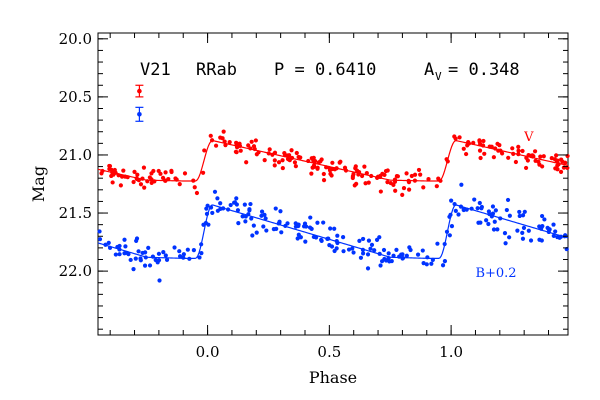 Image resolution: width=600 pixels, height=400 pixels. I want to click on period: P = 0.6410, so click(325, 70).